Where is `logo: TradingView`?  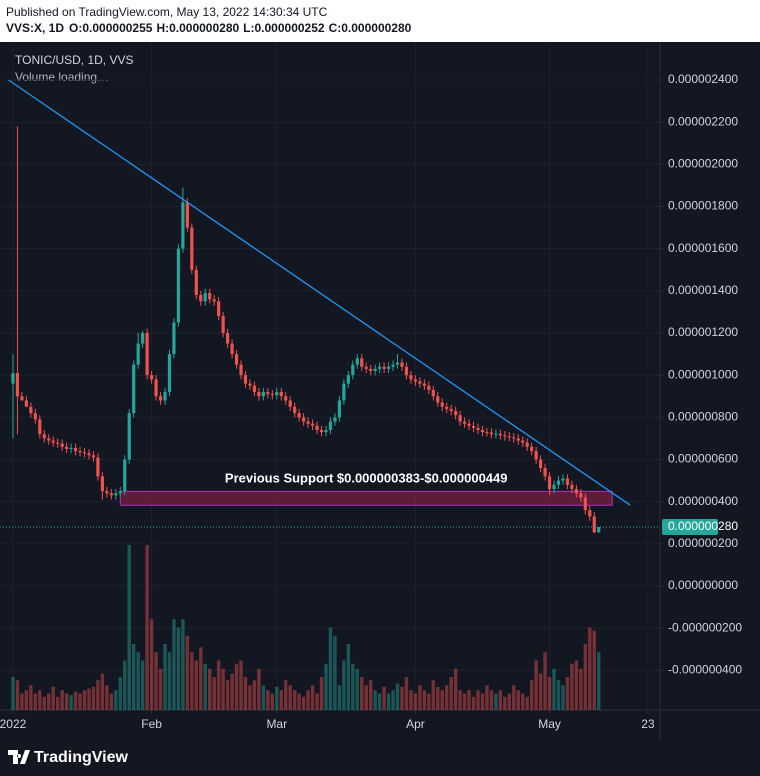 logo: TradingView is located at coordinates (68, 757).